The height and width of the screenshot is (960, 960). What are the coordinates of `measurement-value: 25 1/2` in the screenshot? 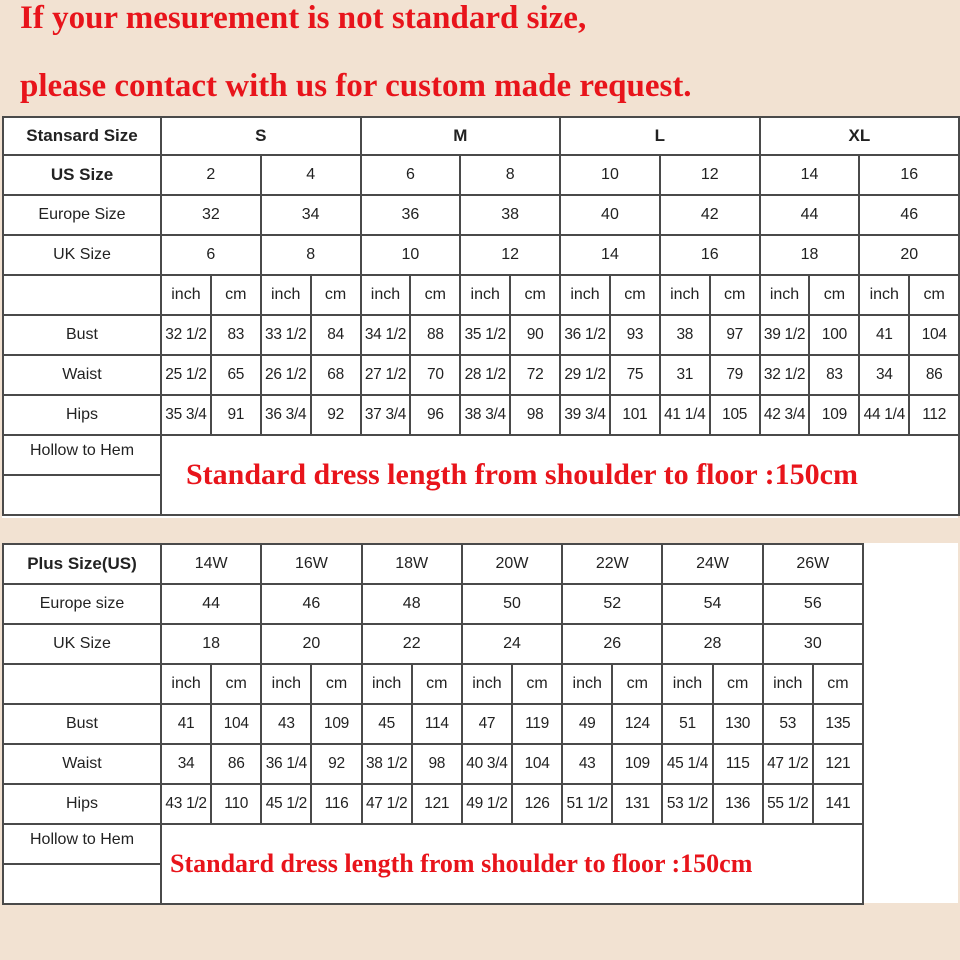 It's located at (186, 375).